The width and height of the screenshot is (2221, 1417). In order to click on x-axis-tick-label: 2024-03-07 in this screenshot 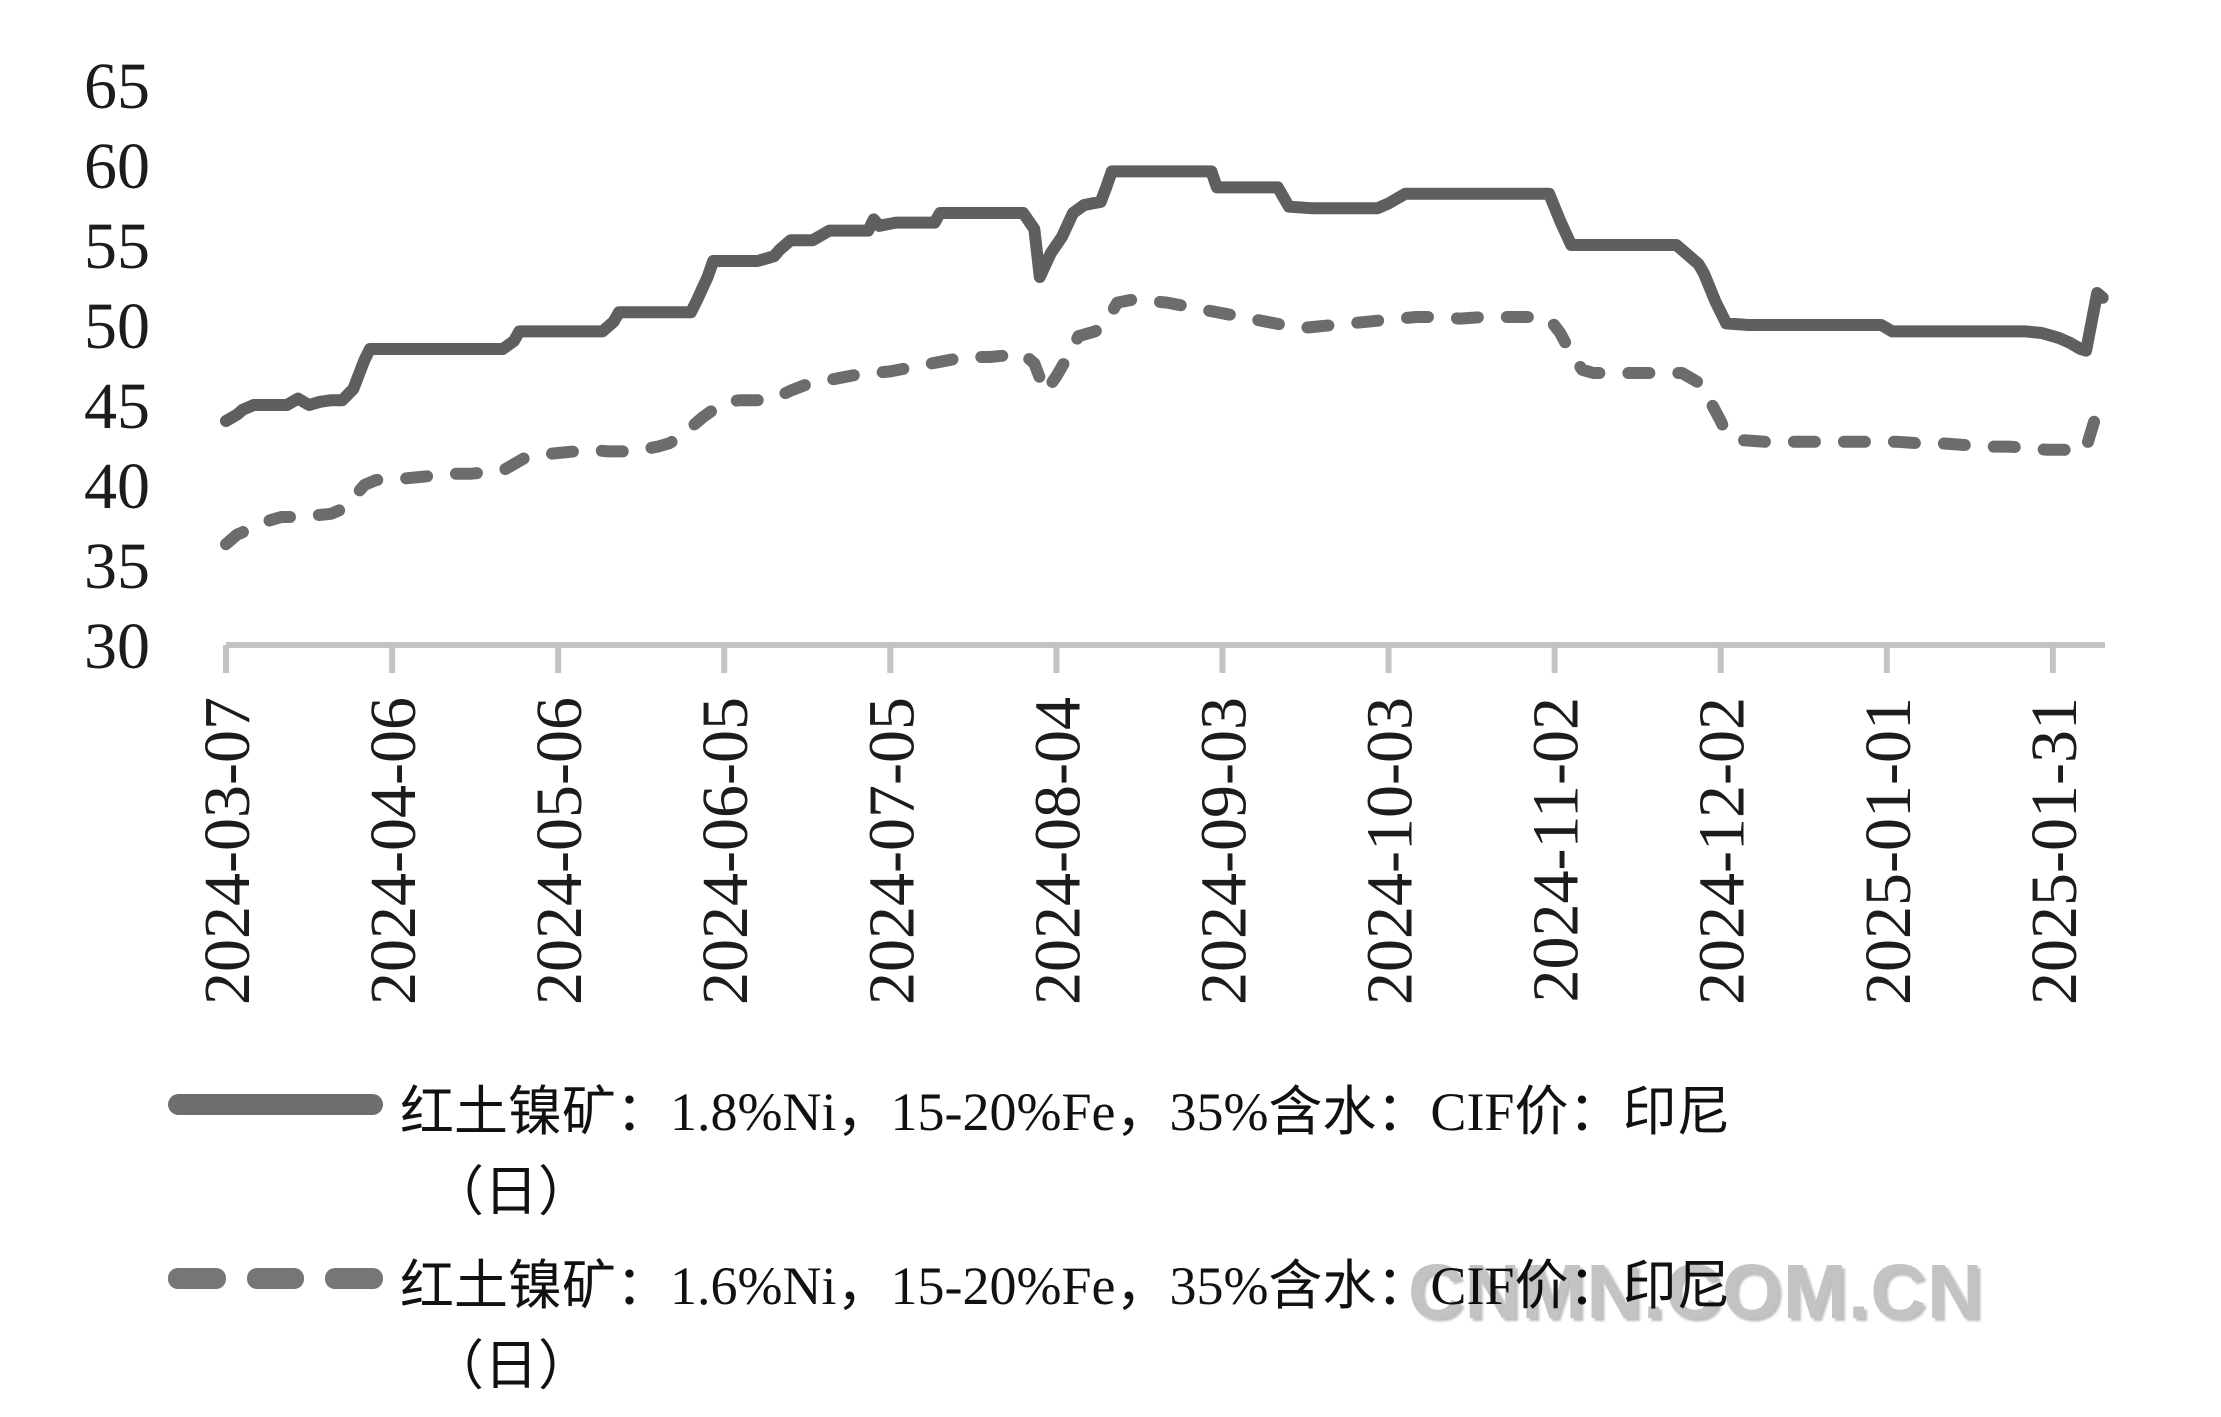, I will do `click(227, 851)`.